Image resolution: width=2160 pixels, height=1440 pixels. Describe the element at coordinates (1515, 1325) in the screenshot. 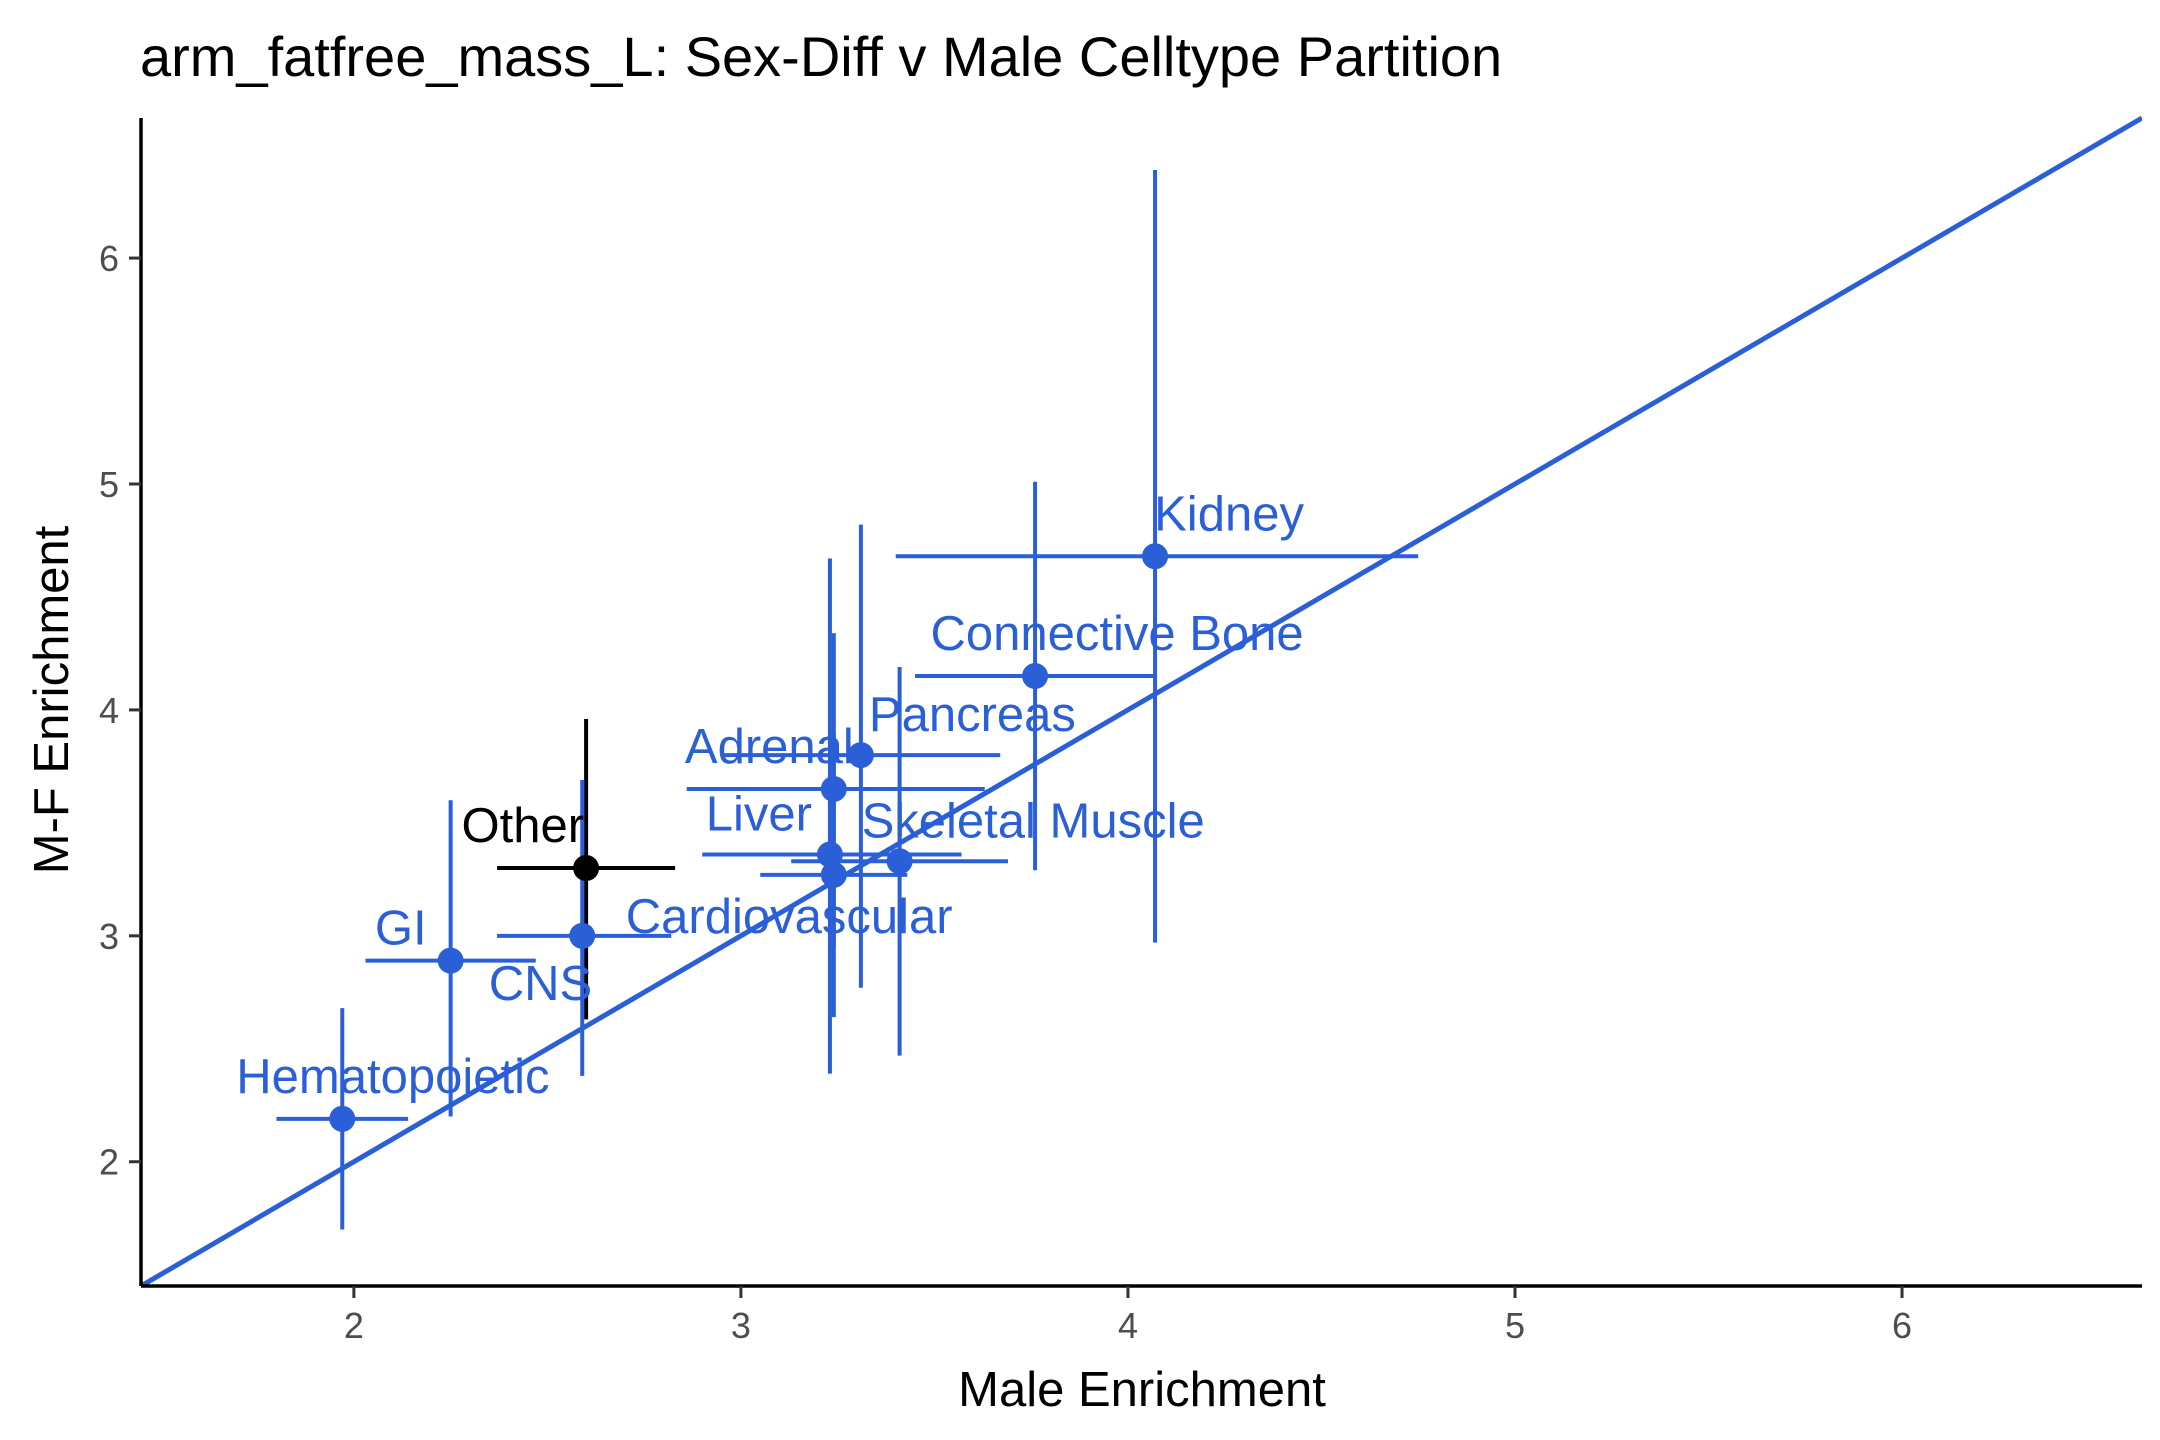

I see `x-tick-label-5: 5` at that location.